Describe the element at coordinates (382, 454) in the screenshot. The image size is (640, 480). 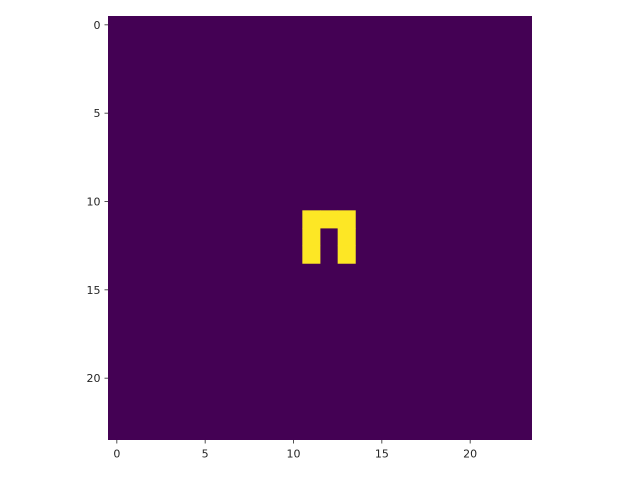
I see `x-tick-label-15: 15` at that location.